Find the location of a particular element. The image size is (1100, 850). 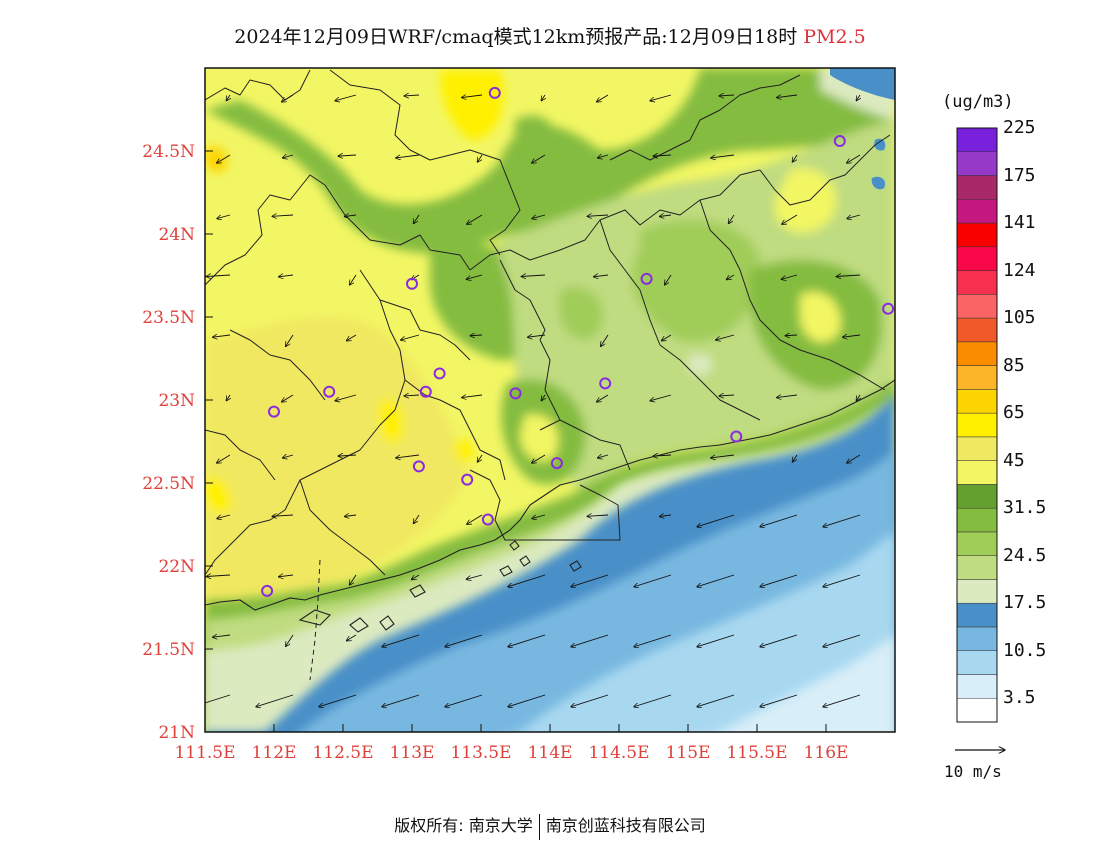

legend-label: 45 is located at coordinates (1014, 460).